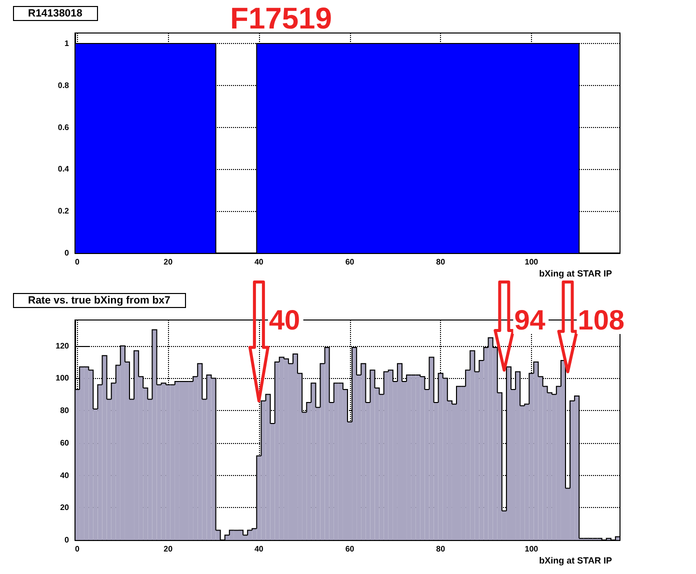  I want to click on chart-title: R14138018, so click(55, 14).